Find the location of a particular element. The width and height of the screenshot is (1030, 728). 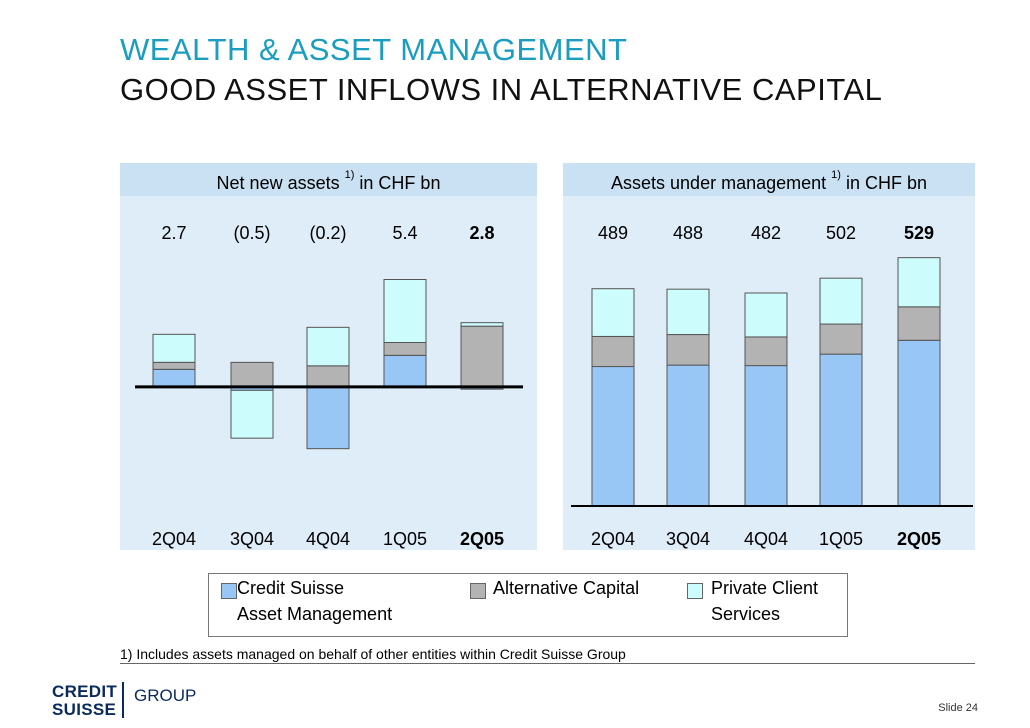

aum-title-suffix: in CHF bn is located at coordinates (886, 183).